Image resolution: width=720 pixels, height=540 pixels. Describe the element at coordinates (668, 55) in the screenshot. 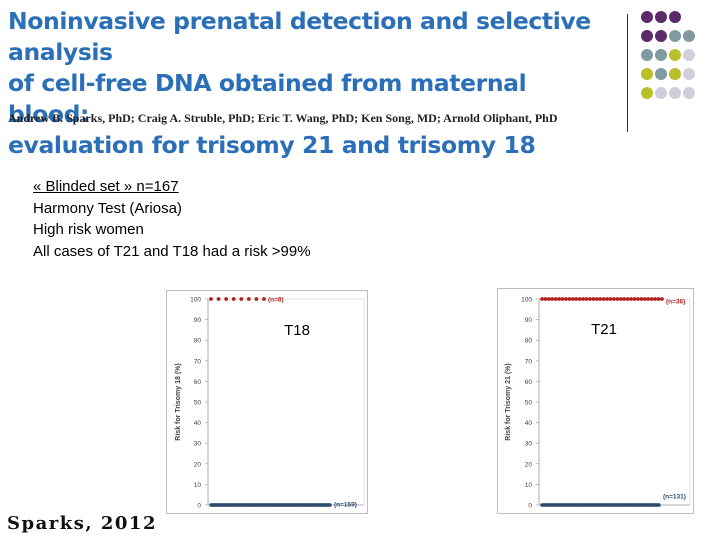

I see `decorative-dot-grid` at that location.